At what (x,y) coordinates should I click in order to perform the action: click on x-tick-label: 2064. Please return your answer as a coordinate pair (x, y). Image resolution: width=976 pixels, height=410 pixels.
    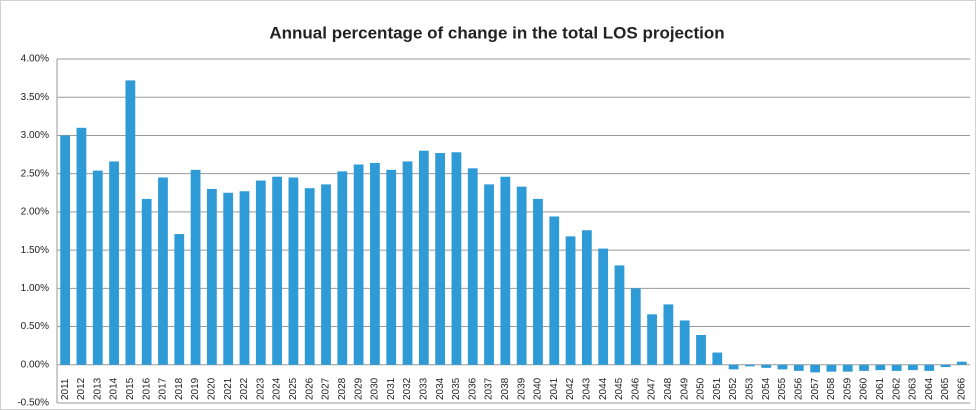
    Looking at the image, I should click on (929, 388).